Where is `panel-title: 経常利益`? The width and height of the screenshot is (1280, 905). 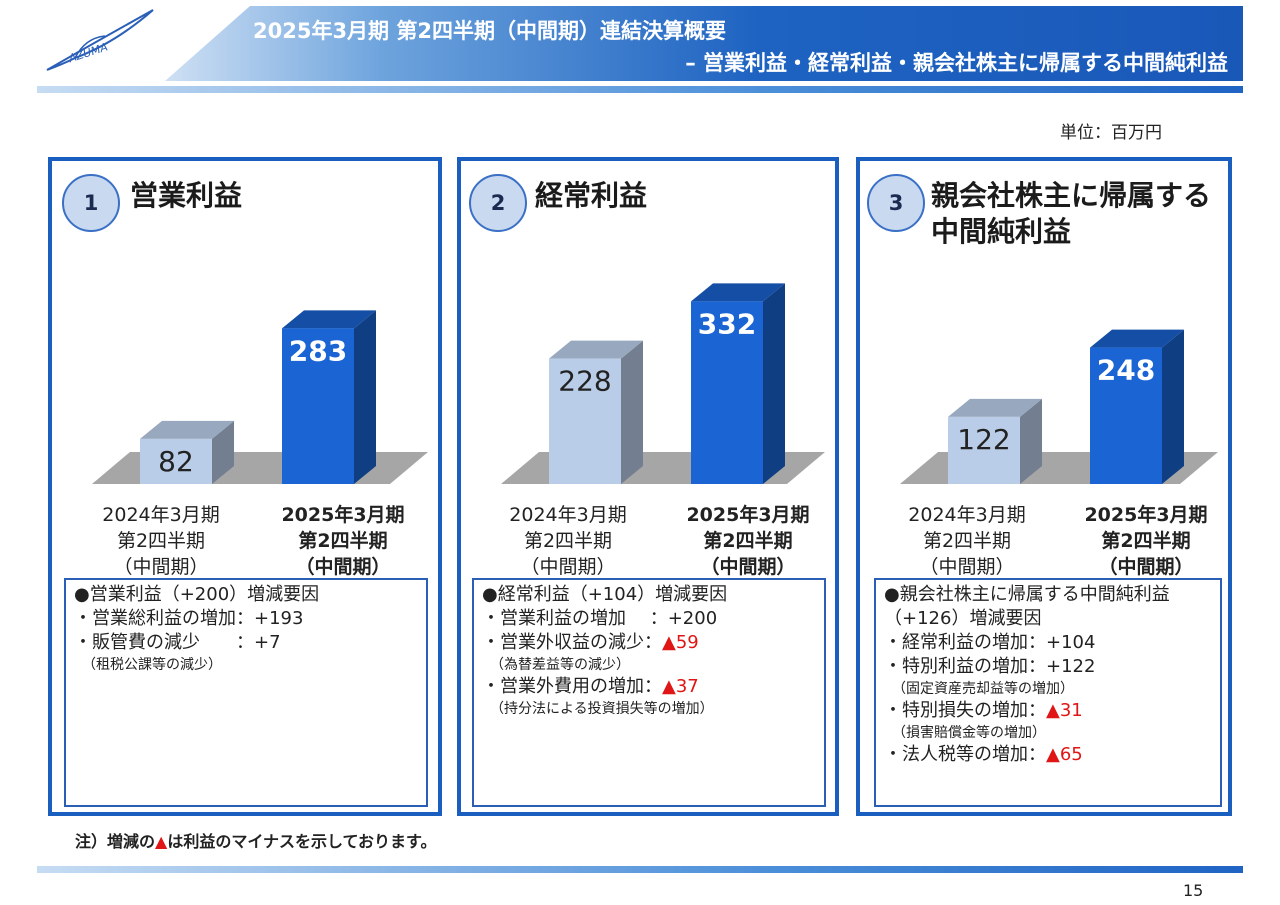
panel-title: 経常利益 is located at coordinates (591, 196).